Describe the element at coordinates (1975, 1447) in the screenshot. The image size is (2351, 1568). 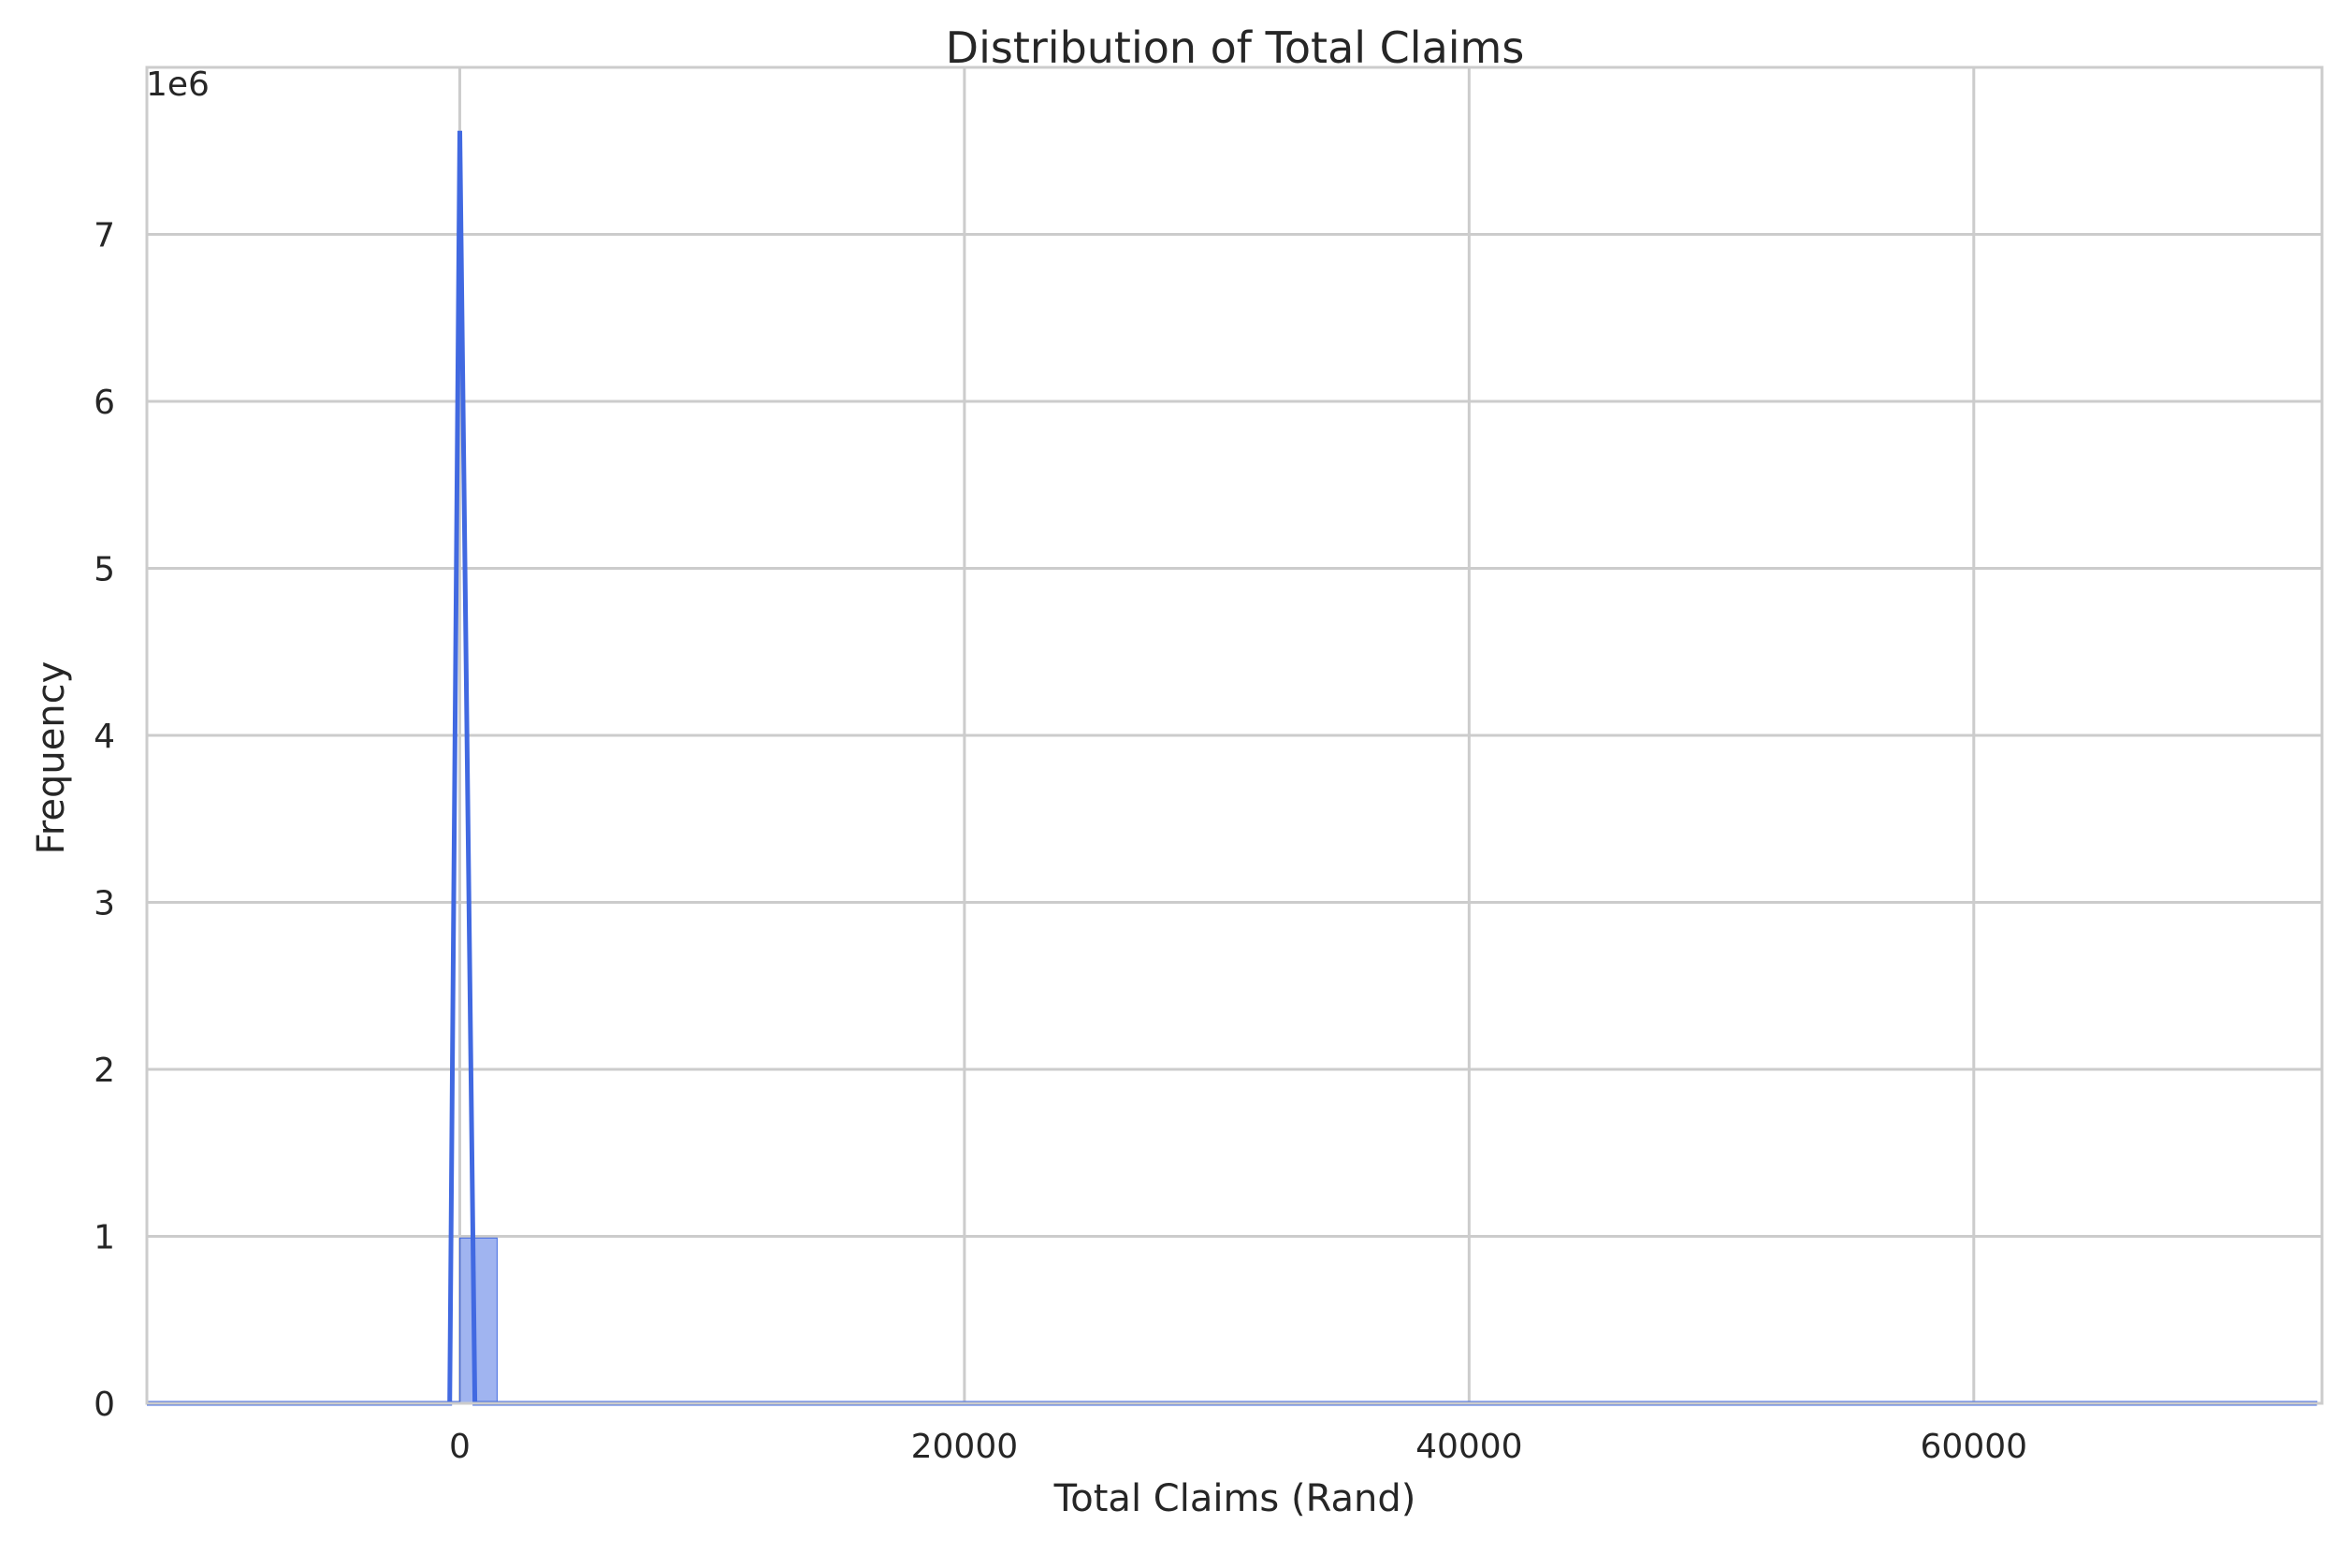
I see `x-tick-label: 60000` at that location.